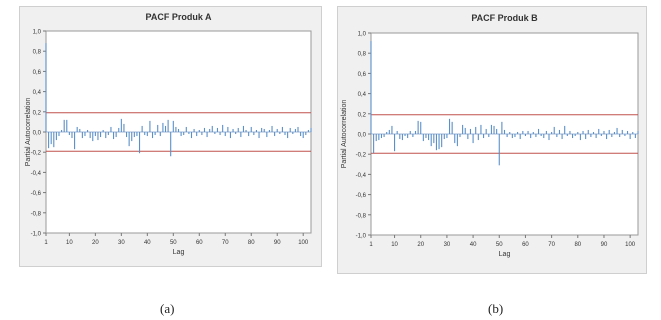 Image resolution: width=661 pixels, height=320 pixels. I want to click on chart-a-y-tick-label: -0,2, so click(36, 154).